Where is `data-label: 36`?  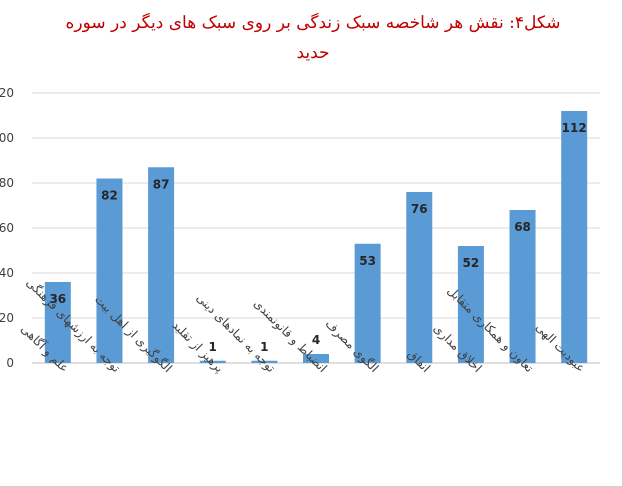
data-label: 36 is located at coordinates (57, 299).